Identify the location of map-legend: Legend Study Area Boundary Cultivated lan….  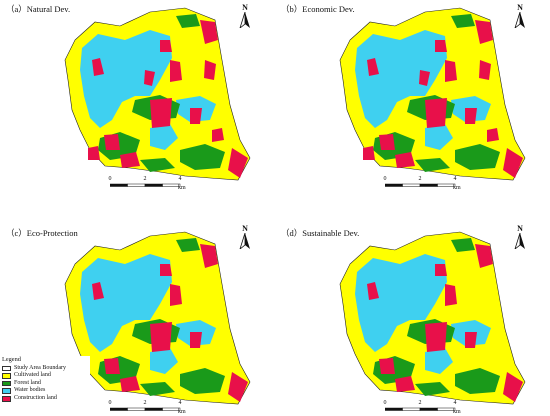
(46, 379).